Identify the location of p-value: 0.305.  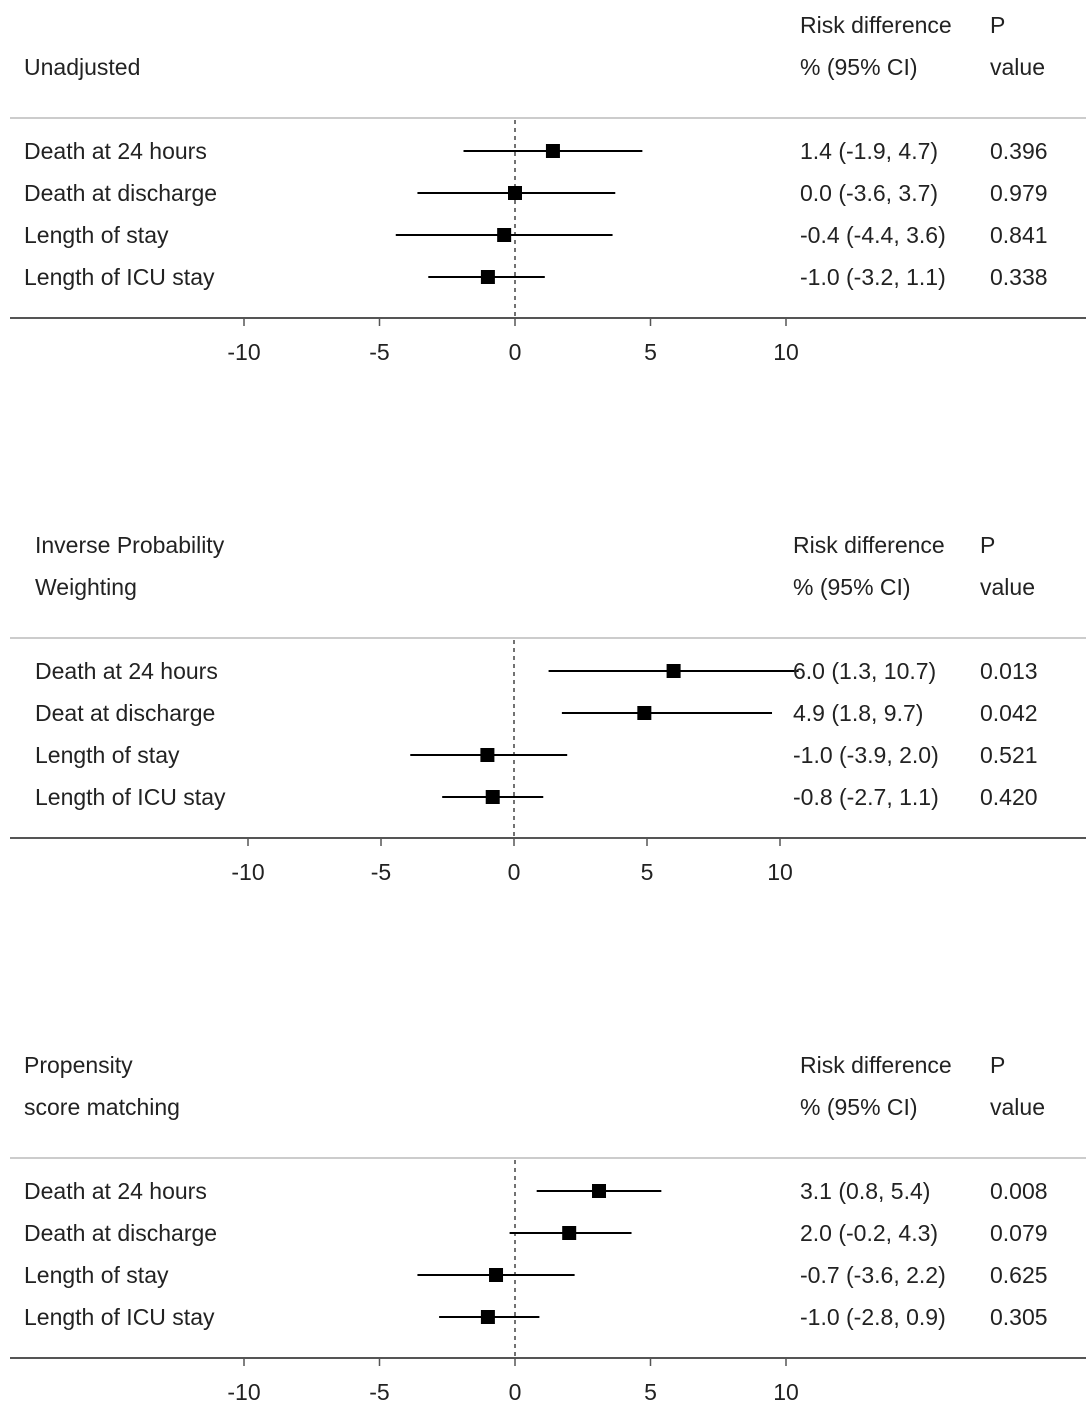
(1019, 1317).